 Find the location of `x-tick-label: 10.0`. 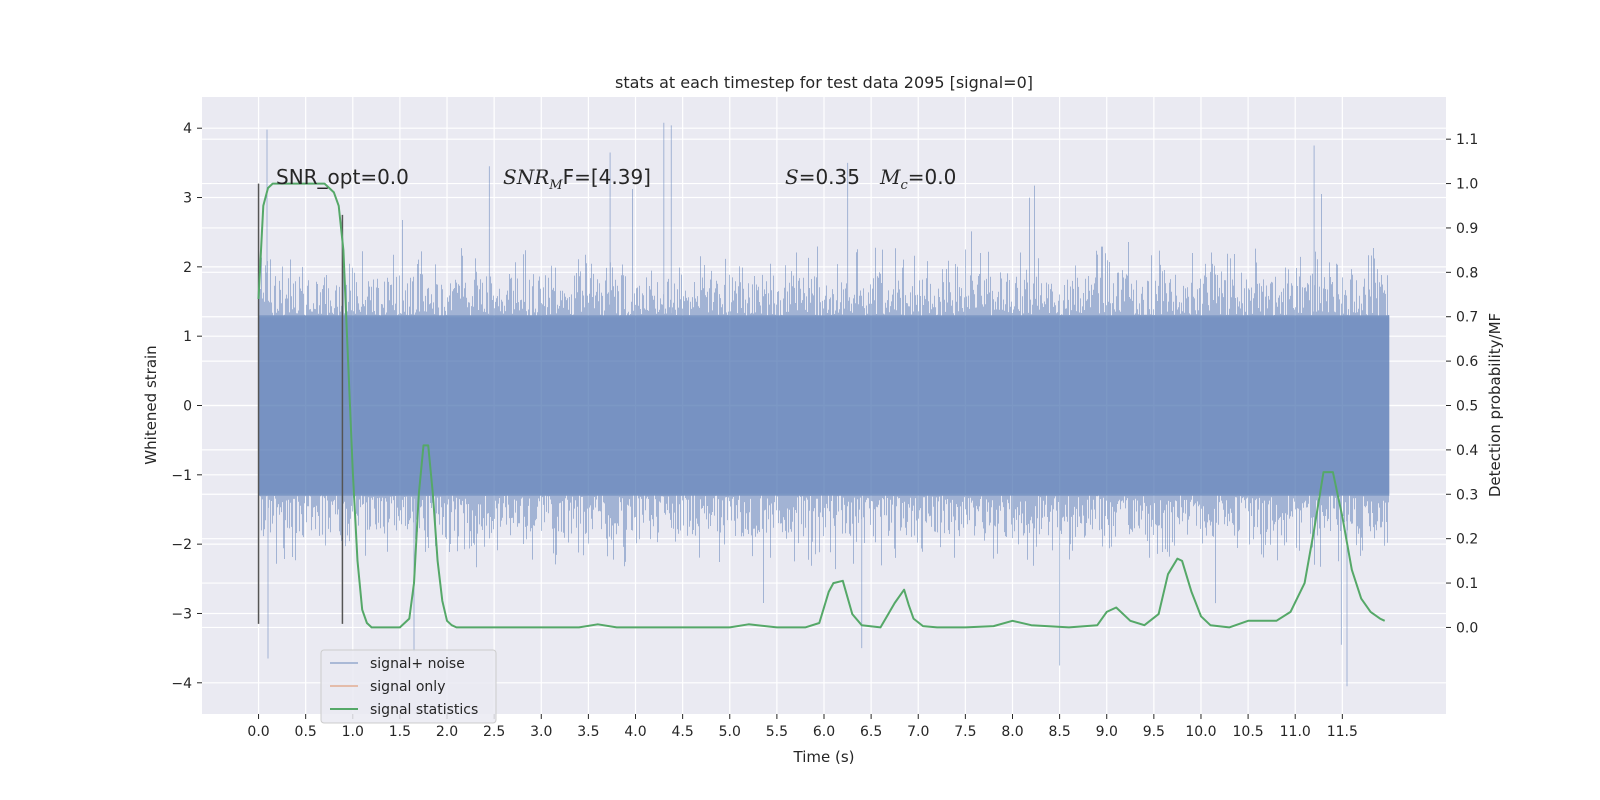

x-tick-label: 10.0 is located at coordinates (1200, 732).